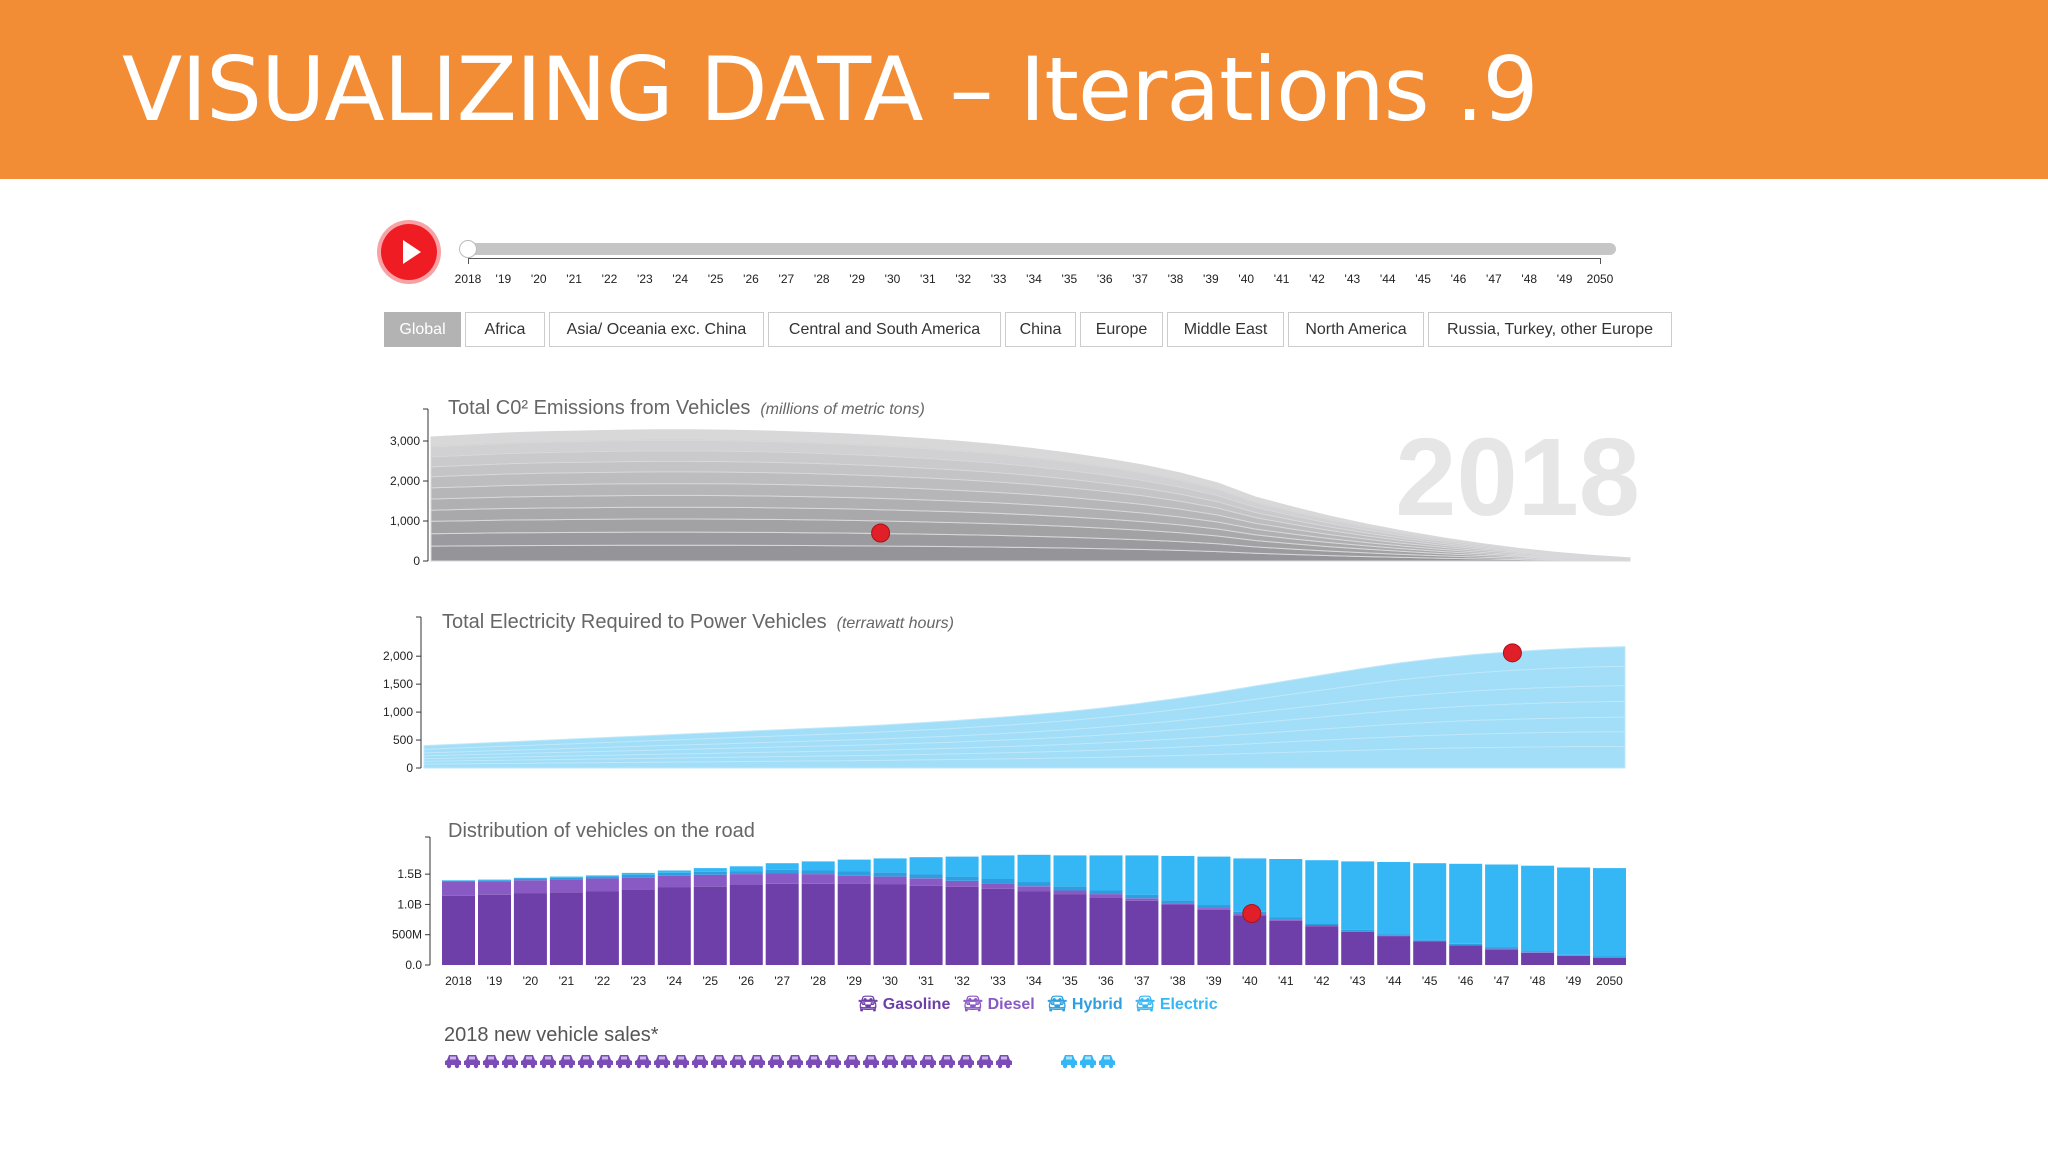 Image resolution: width=2048 pixels, height=1152 pixels. I want to click on sales-icon-row, so click(844, 1063).